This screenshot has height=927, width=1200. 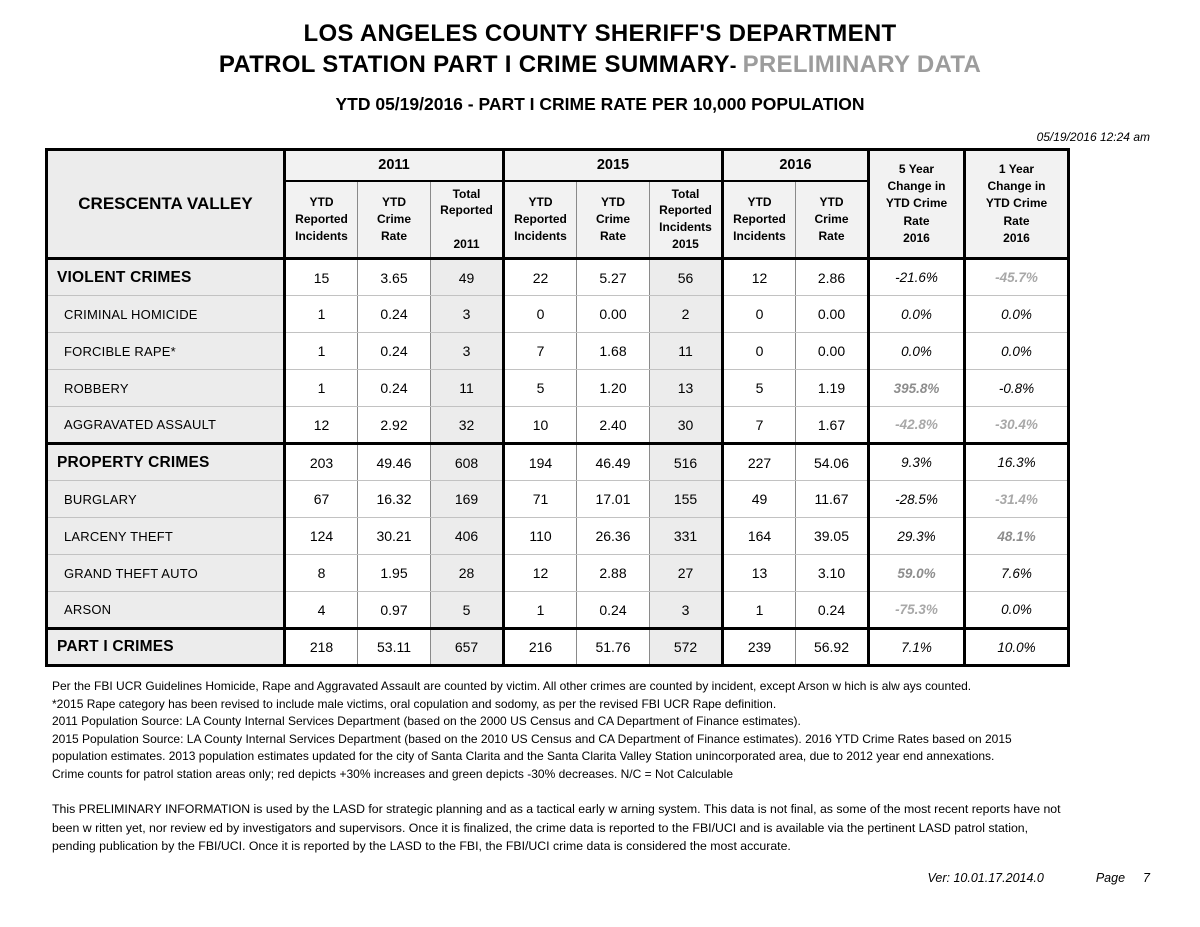 I want to click on value-cell: 4, so click(x=320, y=610).